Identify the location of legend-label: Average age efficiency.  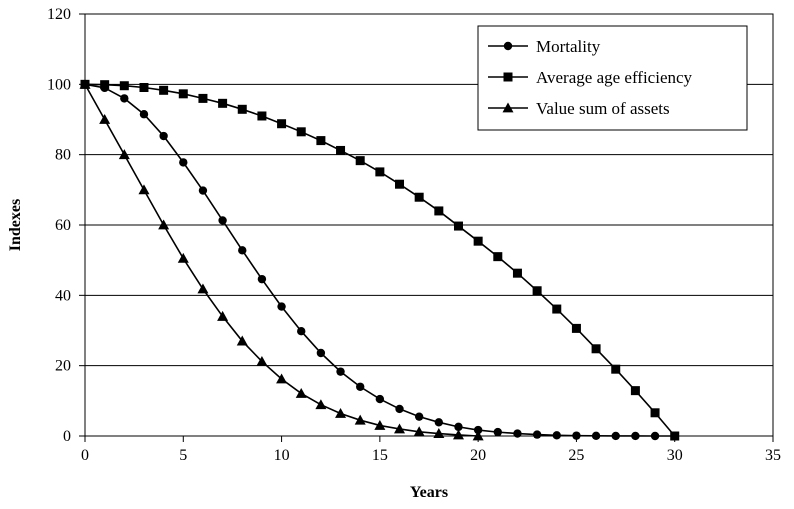
(614, 77).